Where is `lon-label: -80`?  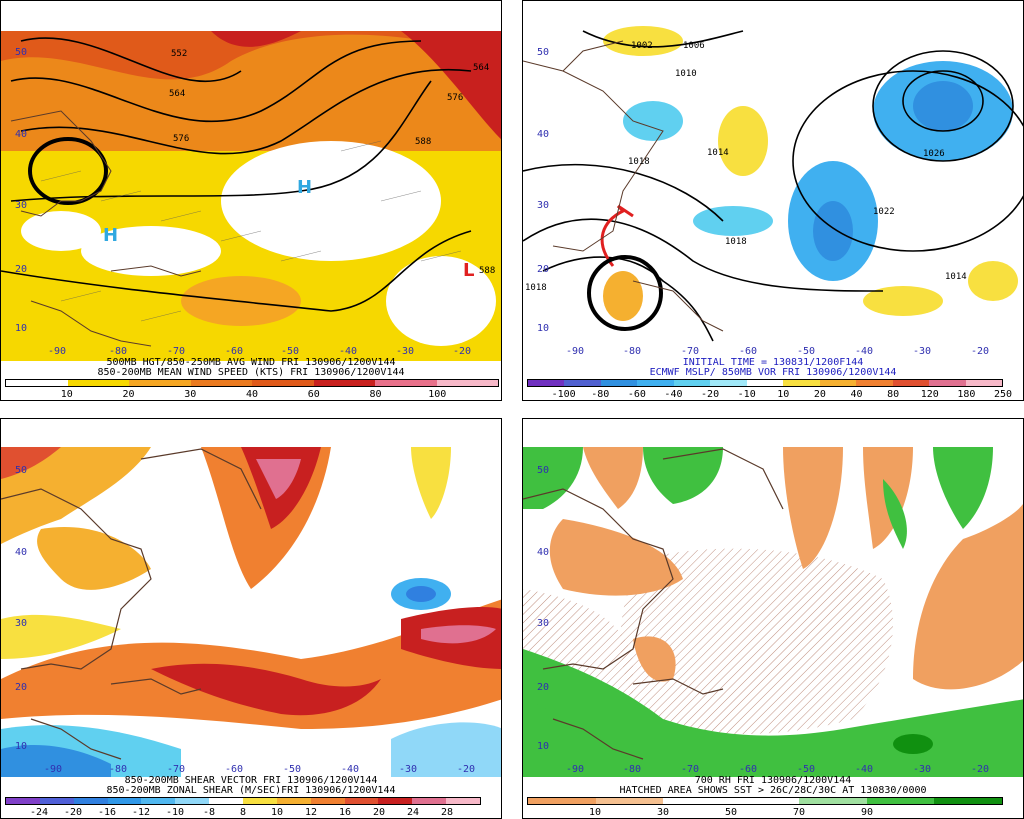
lon-label: -80 is located at coordinates (118, 769).